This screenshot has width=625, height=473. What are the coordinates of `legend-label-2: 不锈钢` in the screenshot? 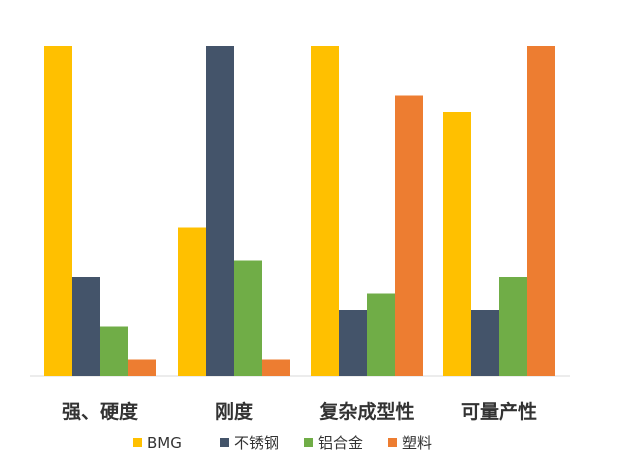 It's located at (256, 443).